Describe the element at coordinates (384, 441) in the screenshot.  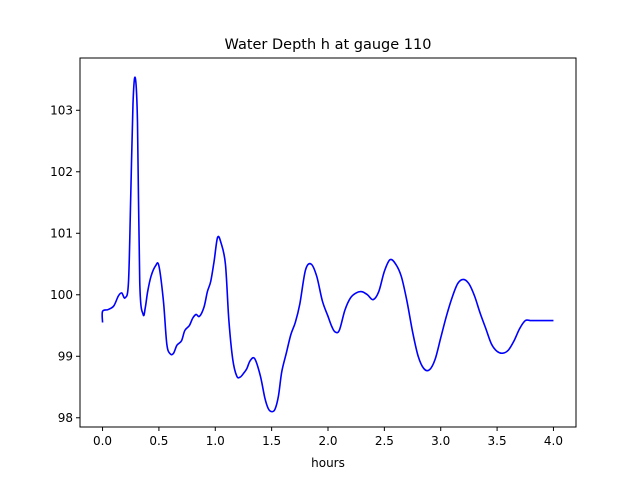
I see `x-tick-label: 2.5` at that location.